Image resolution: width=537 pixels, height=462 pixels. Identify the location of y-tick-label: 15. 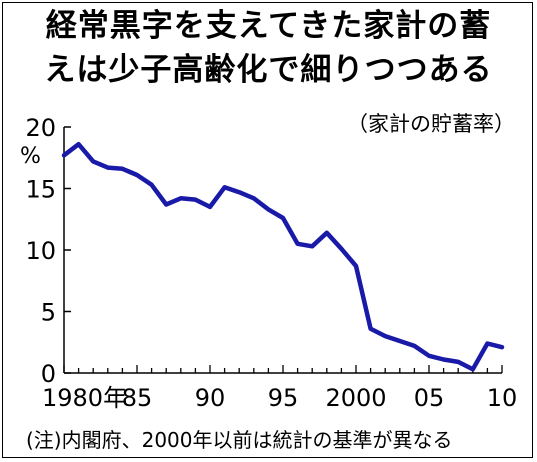
(40, 190).